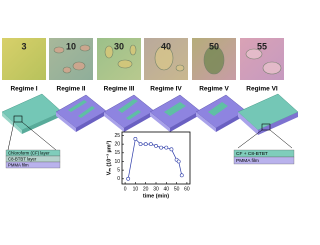 This screenshot has height=245, width=320. Describe the element at coordinates (262, 89) in the screenshot. I see `regime-label: Regime VI` at that location.